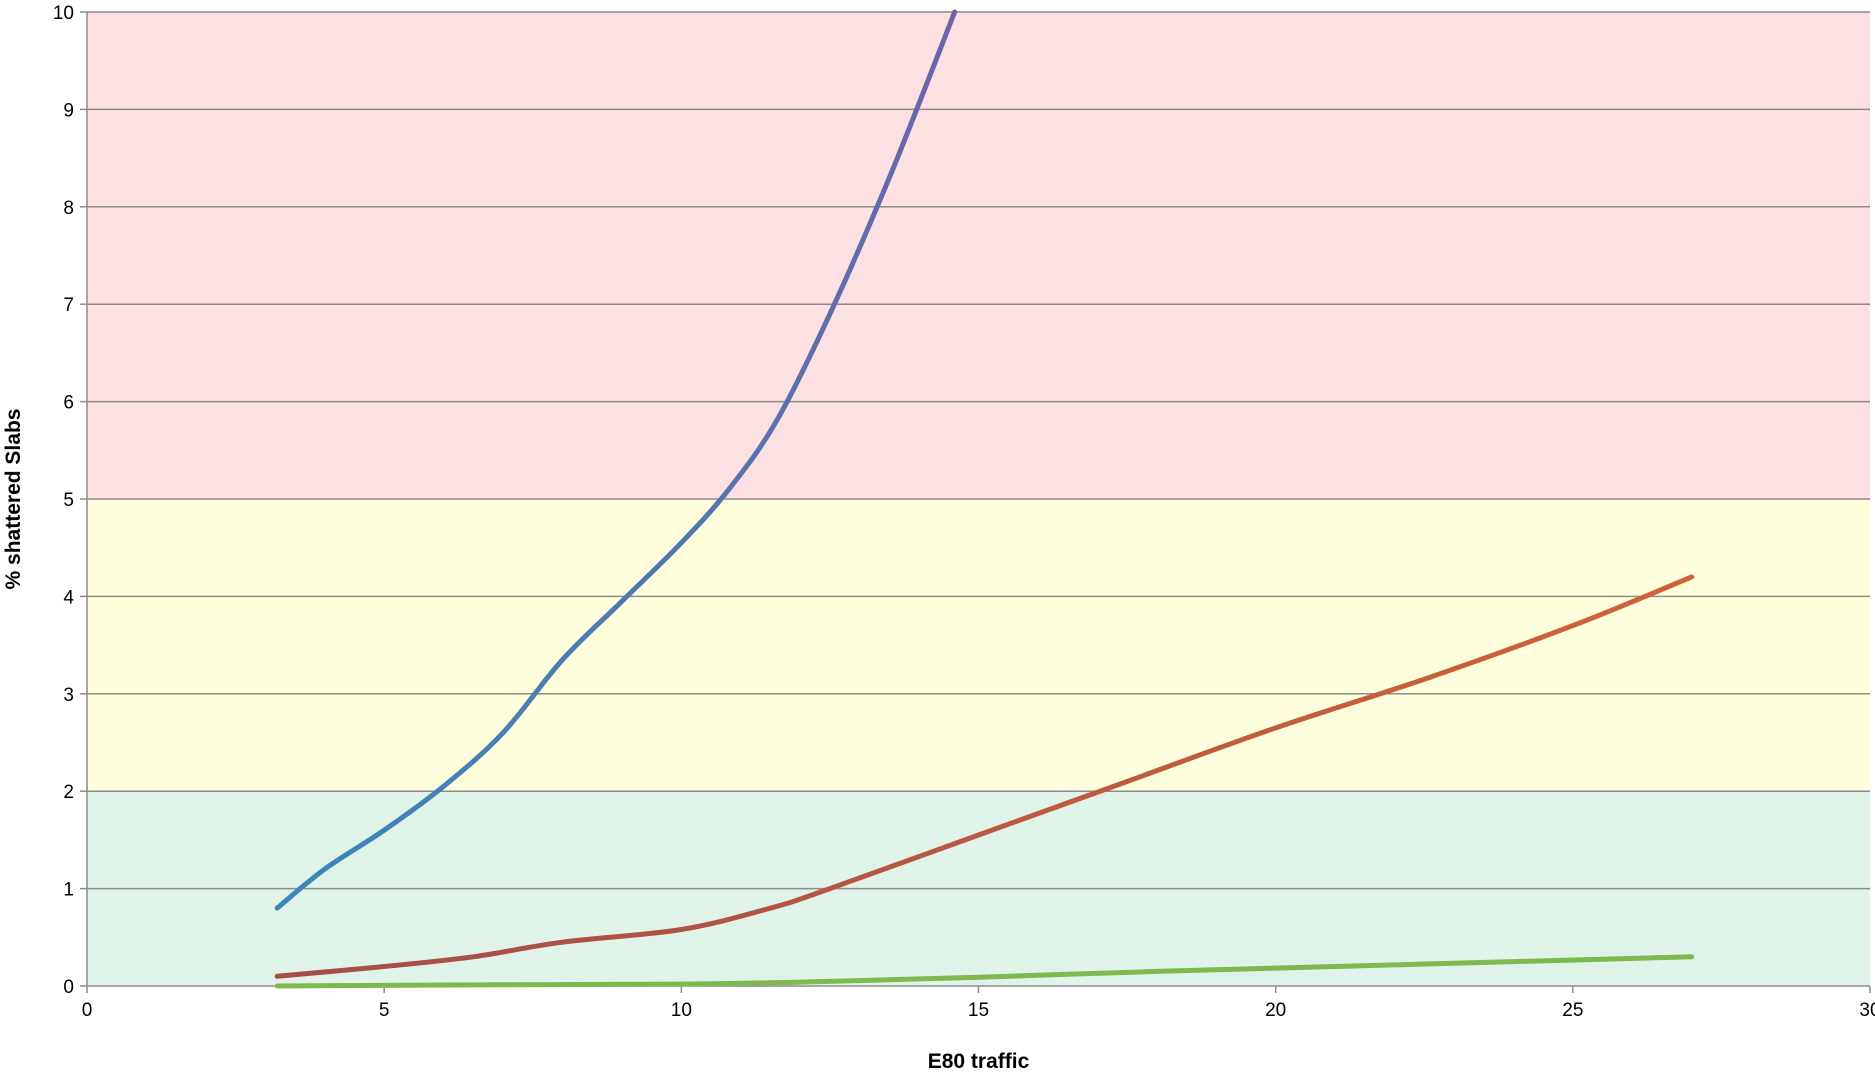 The height and width of the screenshot is (1073, 1875). I want to click on x-tick-label-20: 20, so click(1275, 1010).